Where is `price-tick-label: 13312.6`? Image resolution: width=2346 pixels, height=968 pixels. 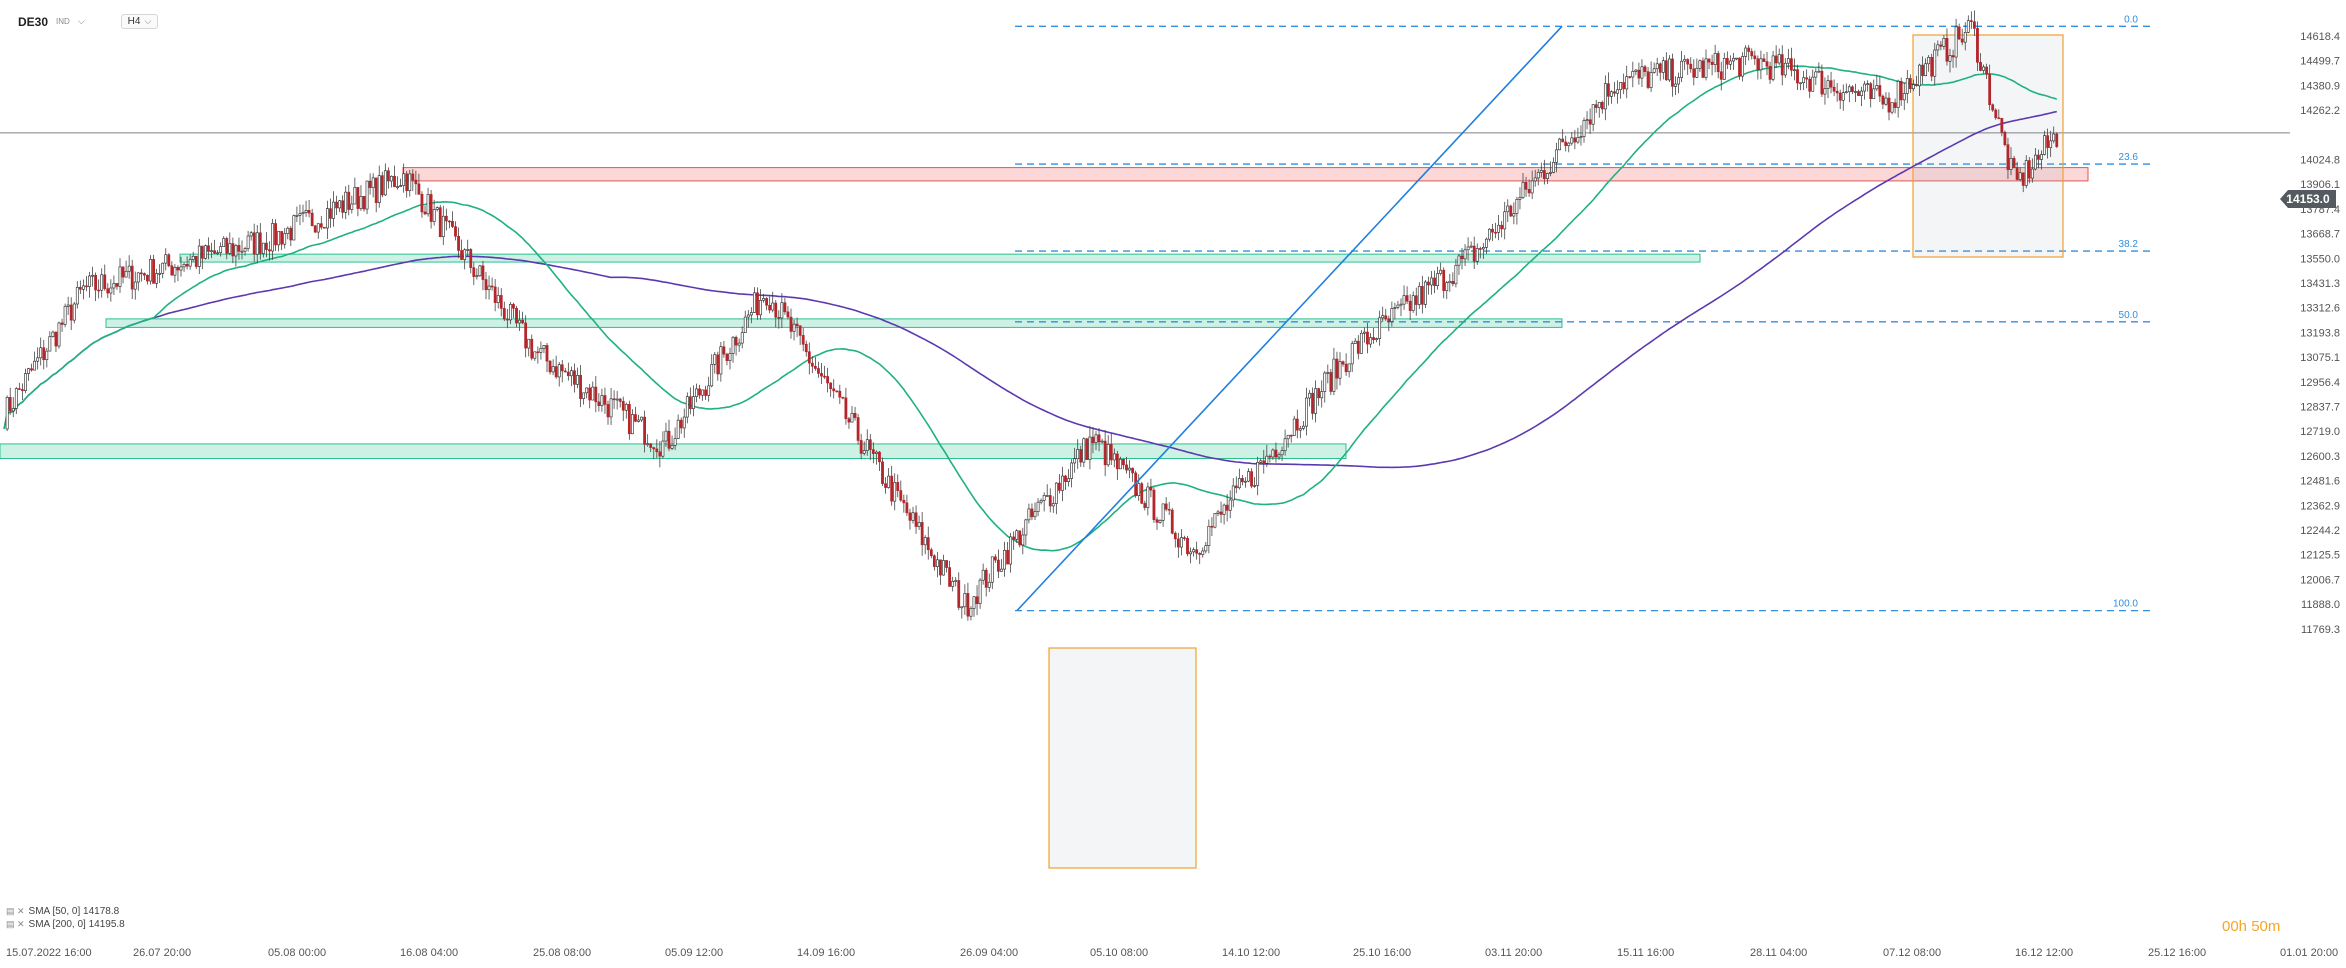
price-tick-label: 13312.6 is located at coordinates (2320, 309).